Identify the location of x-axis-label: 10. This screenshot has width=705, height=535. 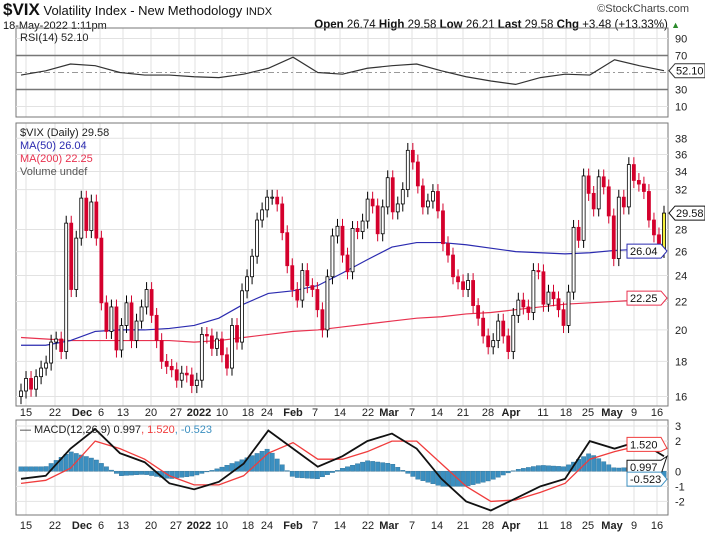
(222, 526).